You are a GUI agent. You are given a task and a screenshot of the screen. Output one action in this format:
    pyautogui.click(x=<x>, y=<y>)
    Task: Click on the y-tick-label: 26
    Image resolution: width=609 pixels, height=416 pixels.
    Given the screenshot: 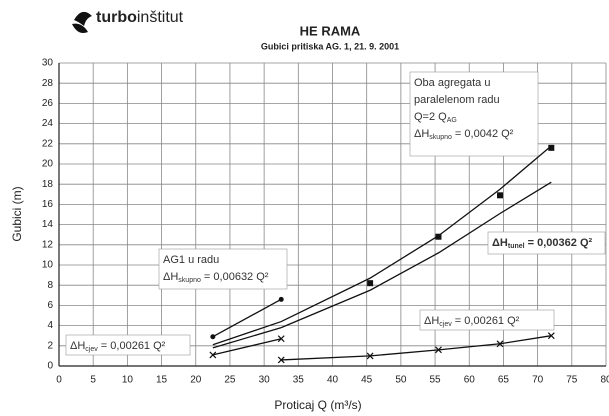 What is the action you would take?
    pyautogui.click(x=48, y=103)
    